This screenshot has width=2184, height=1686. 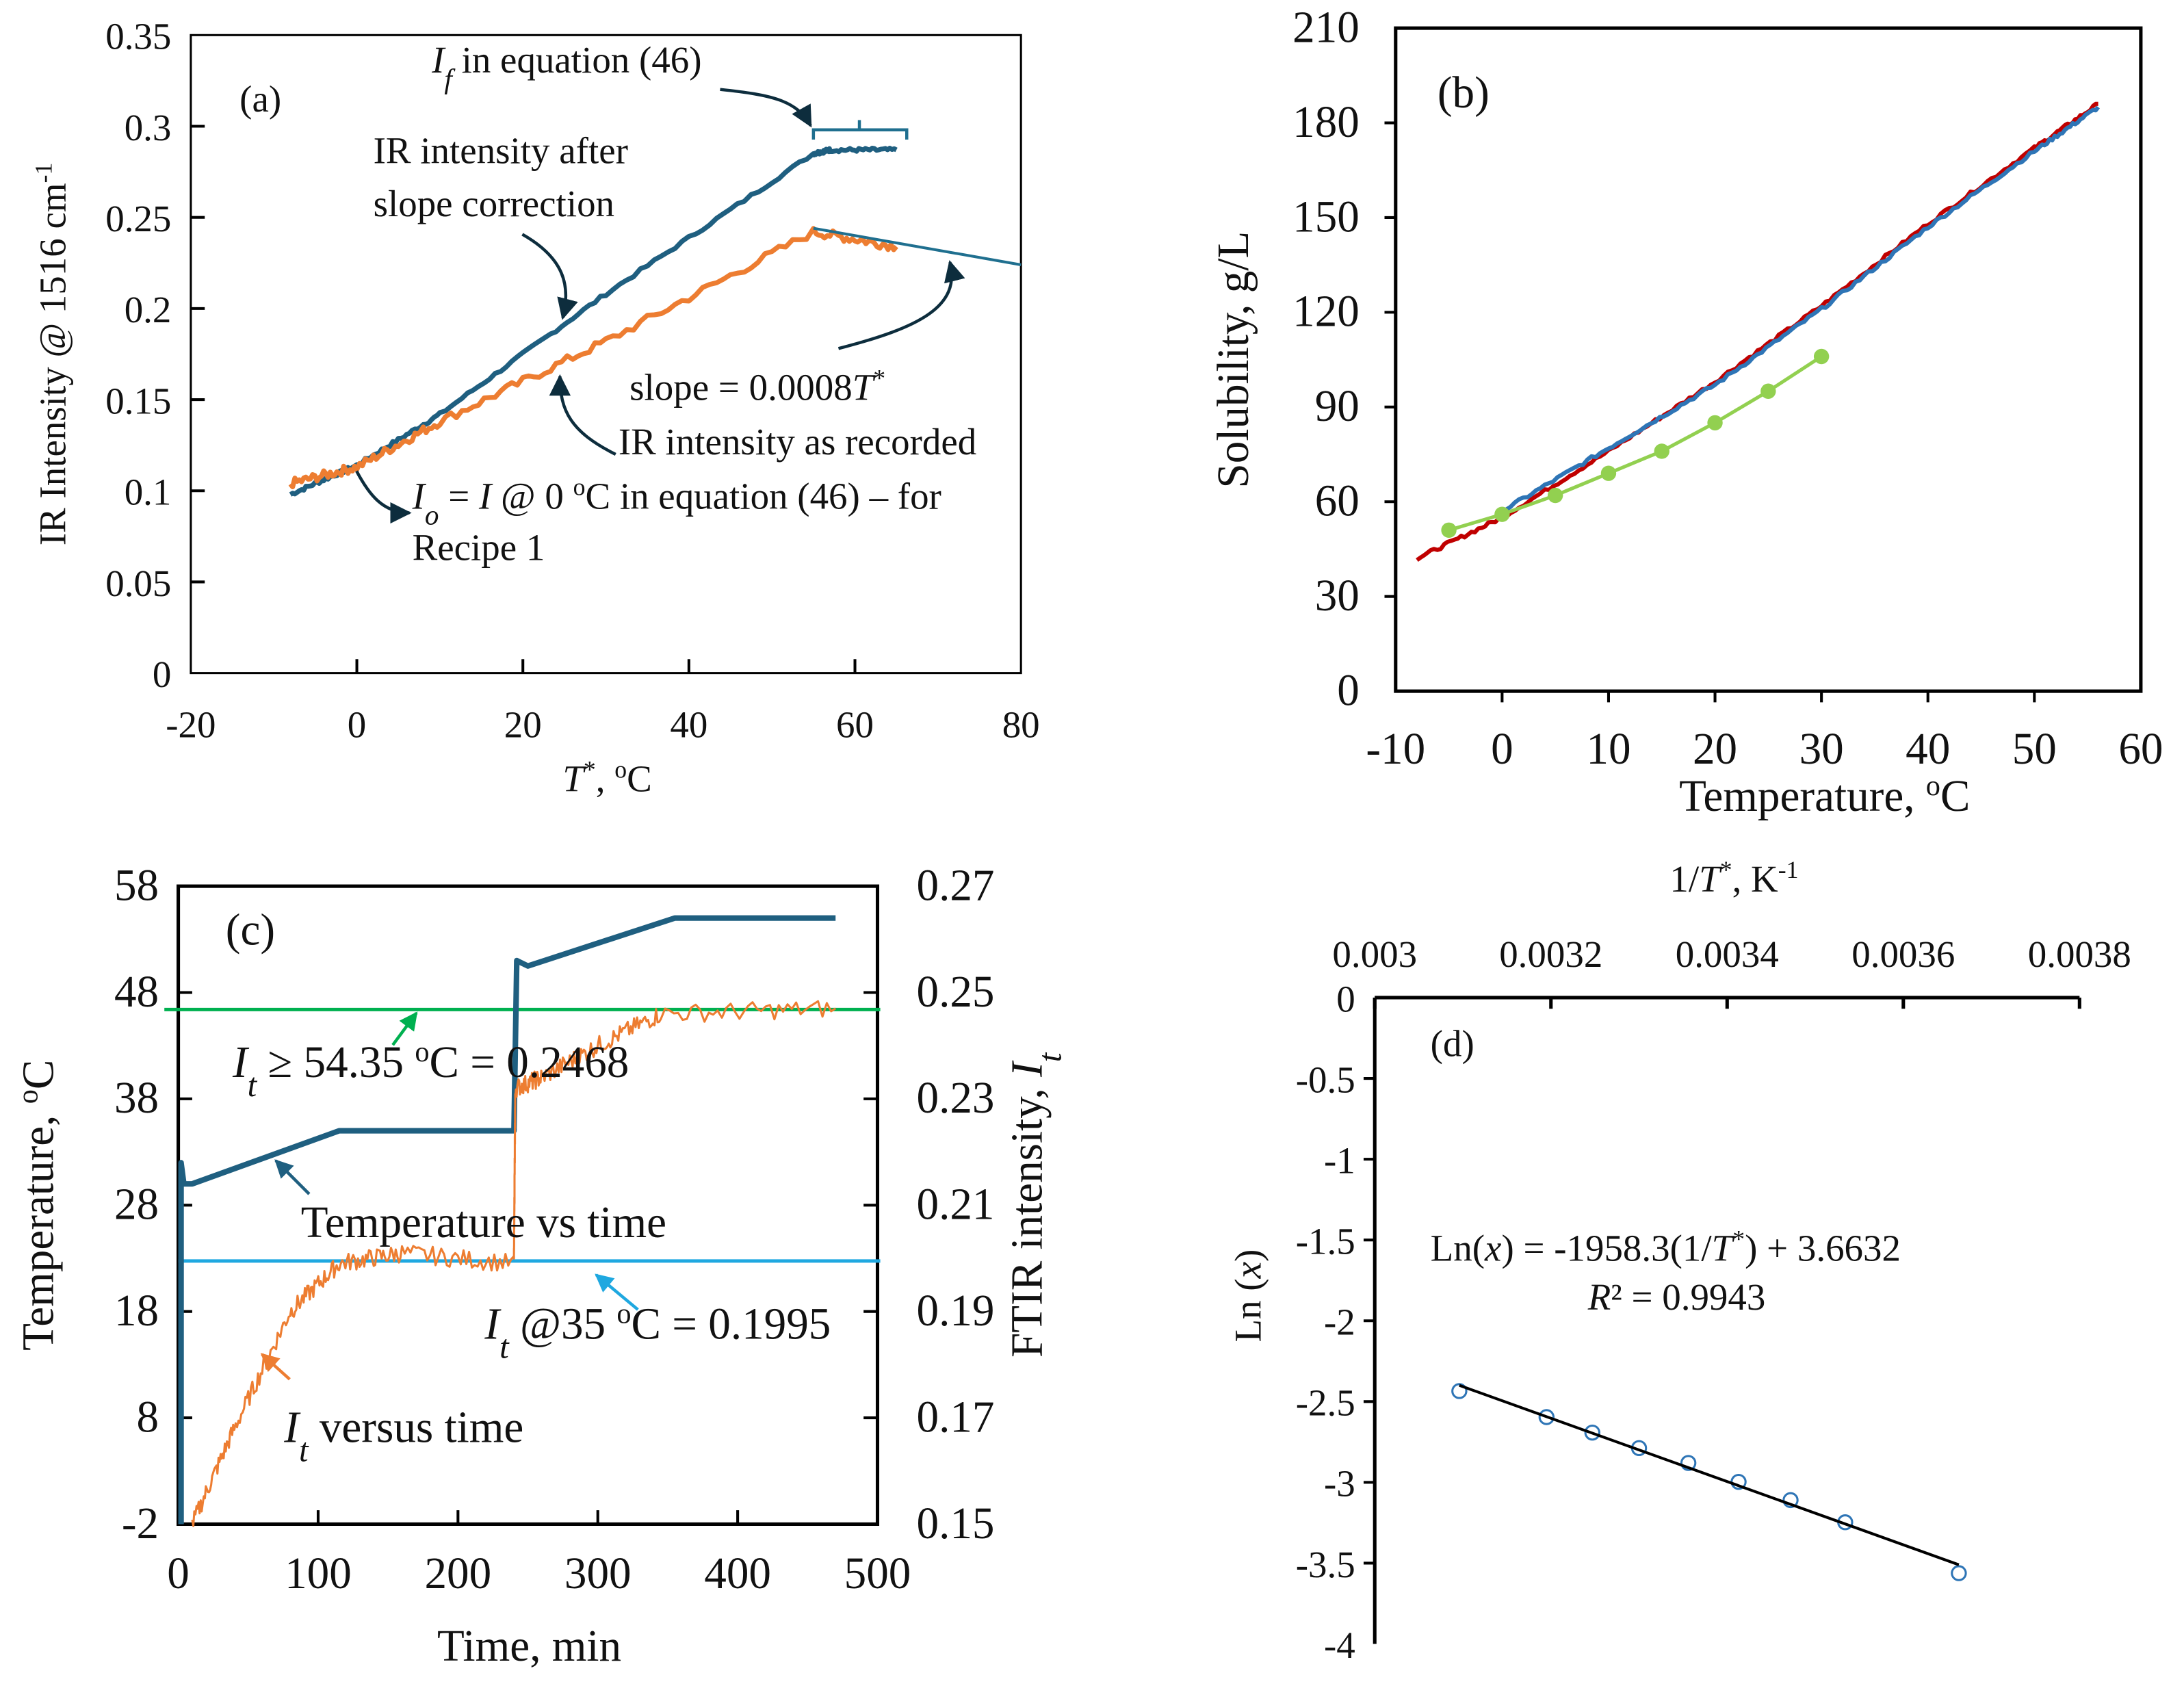 What do you see at coordinates (1339, 1160) in the screenshot?
I see `y-tick-label: -1` at bounding box center [1339, 1160].